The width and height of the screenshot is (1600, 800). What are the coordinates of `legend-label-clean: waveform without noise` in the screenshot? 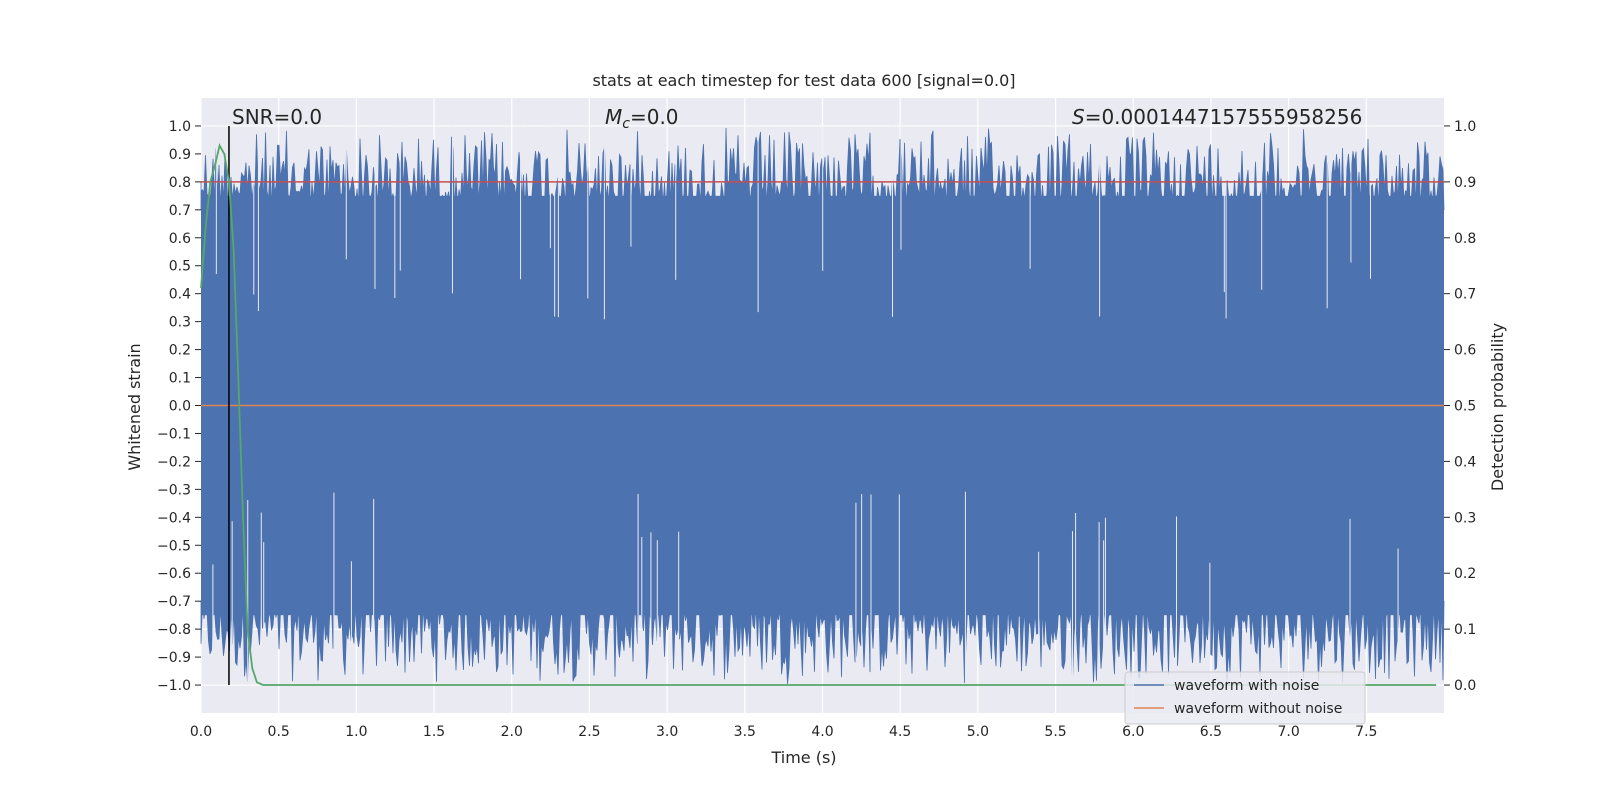 It's located at (1258, 709).